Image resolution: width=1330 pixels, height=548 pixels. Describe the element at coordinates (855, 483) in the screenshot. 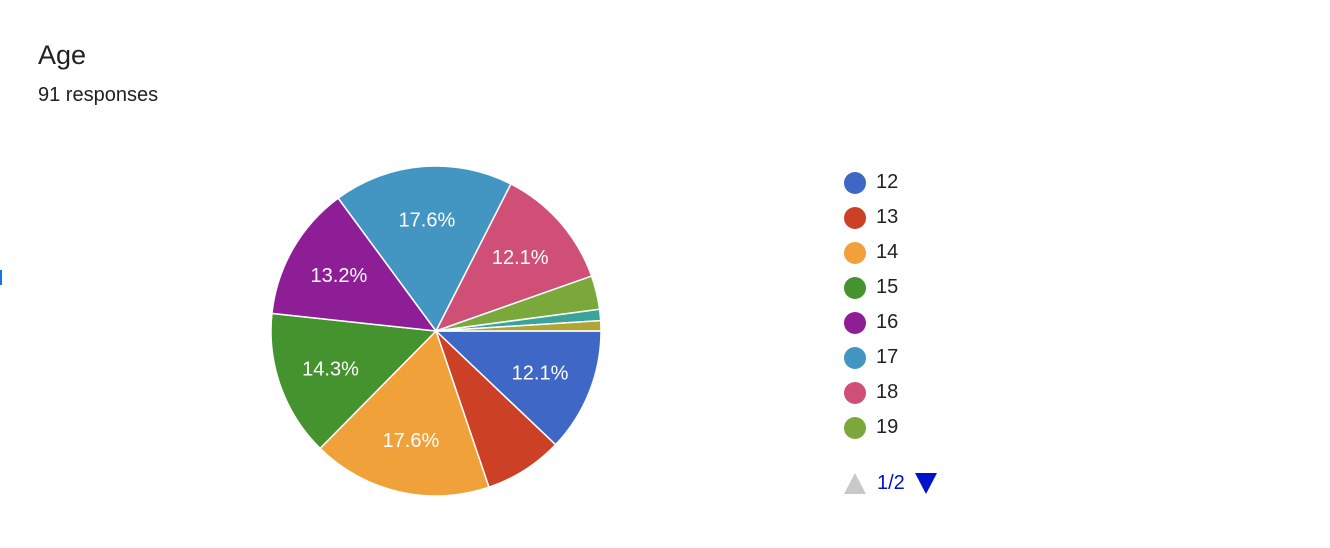

I see `pager-prev-icon` at that location.